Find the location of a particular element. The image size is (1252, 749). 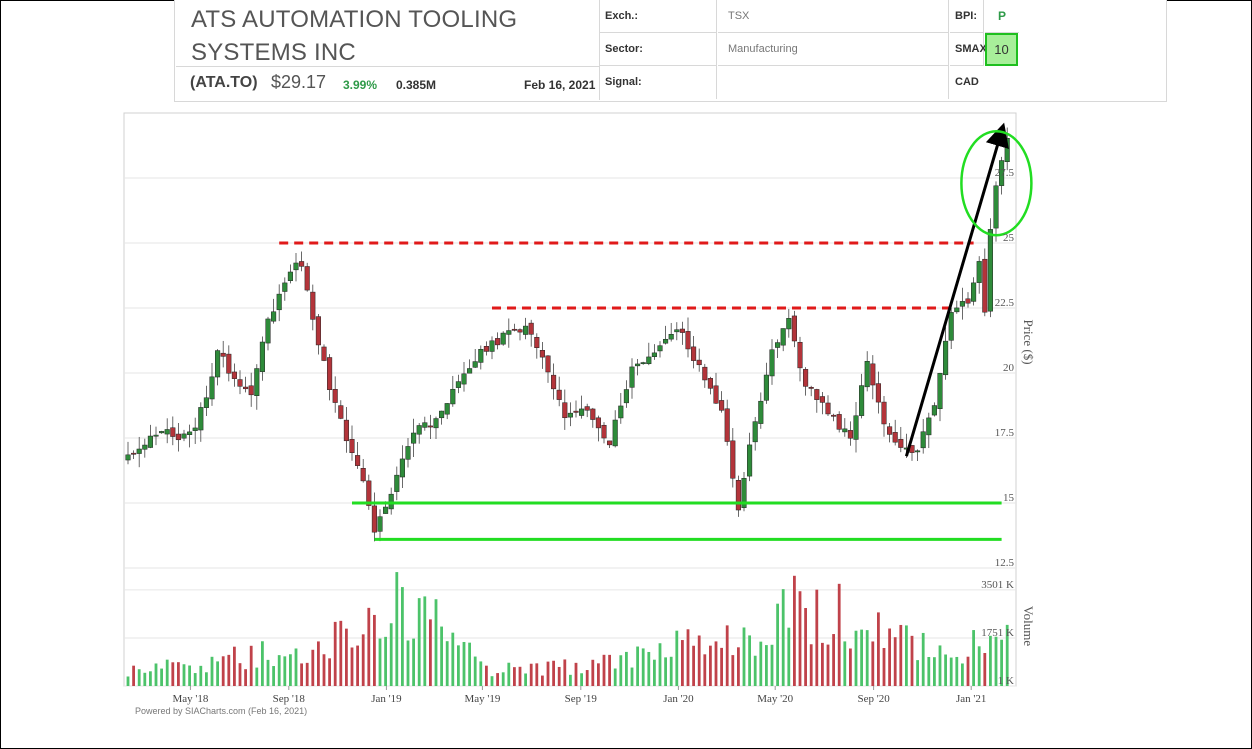

date-tick-label: Sep '18 is located at coordinates (289, 699).